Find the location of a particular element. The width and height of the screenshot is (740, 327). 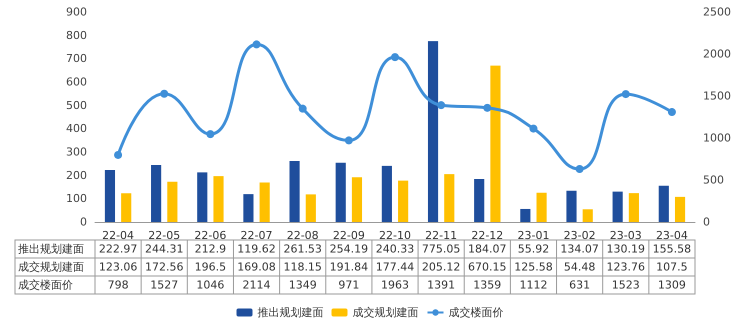

data-label: 240.33 is located at coordinates (395, 249).